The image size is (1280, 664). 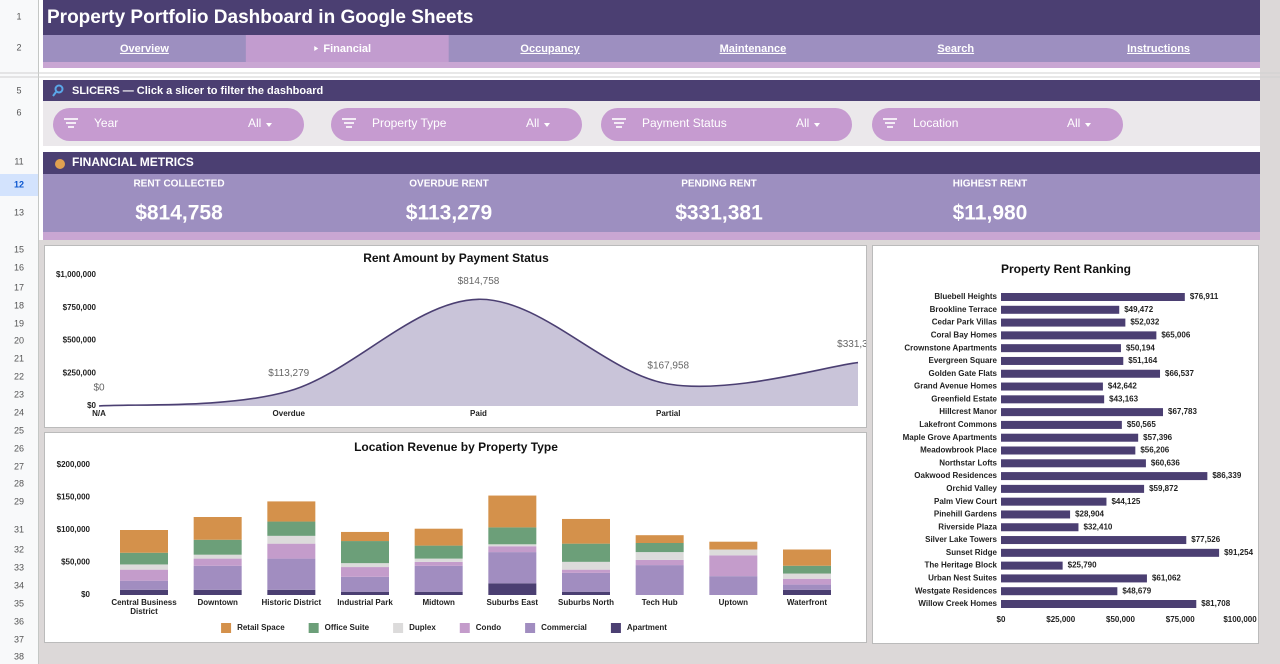 What do you see at coordinates (292, 602) in the screenshot?
I see `x-tick-label: Historic District` at bounding box center [292, 602].